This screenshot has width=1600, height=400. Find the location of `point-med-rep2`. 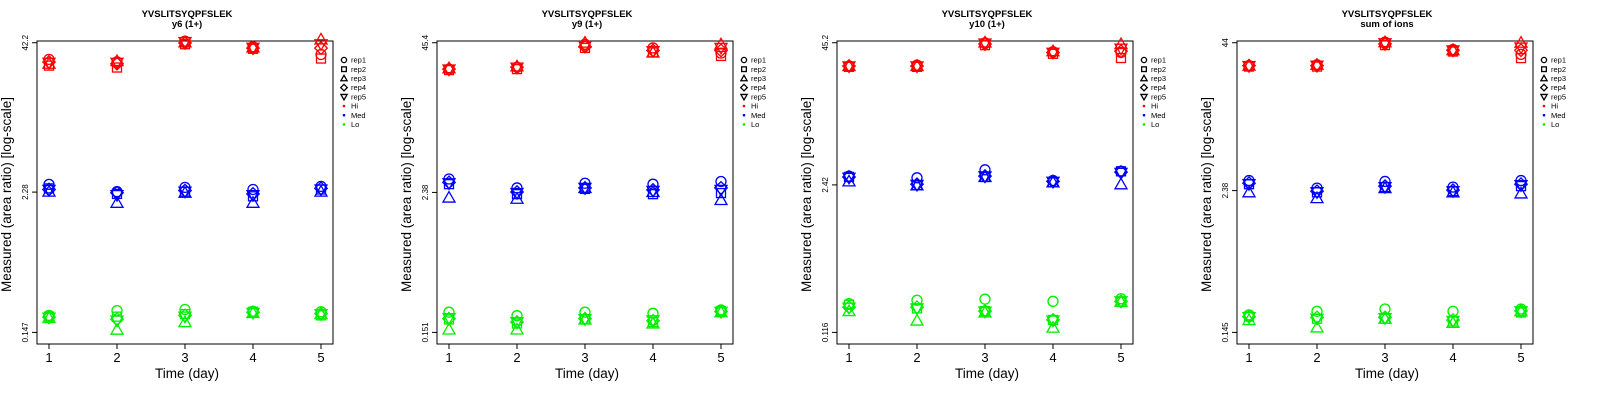

point-med-rep2 is located at coordinates (721, 193).